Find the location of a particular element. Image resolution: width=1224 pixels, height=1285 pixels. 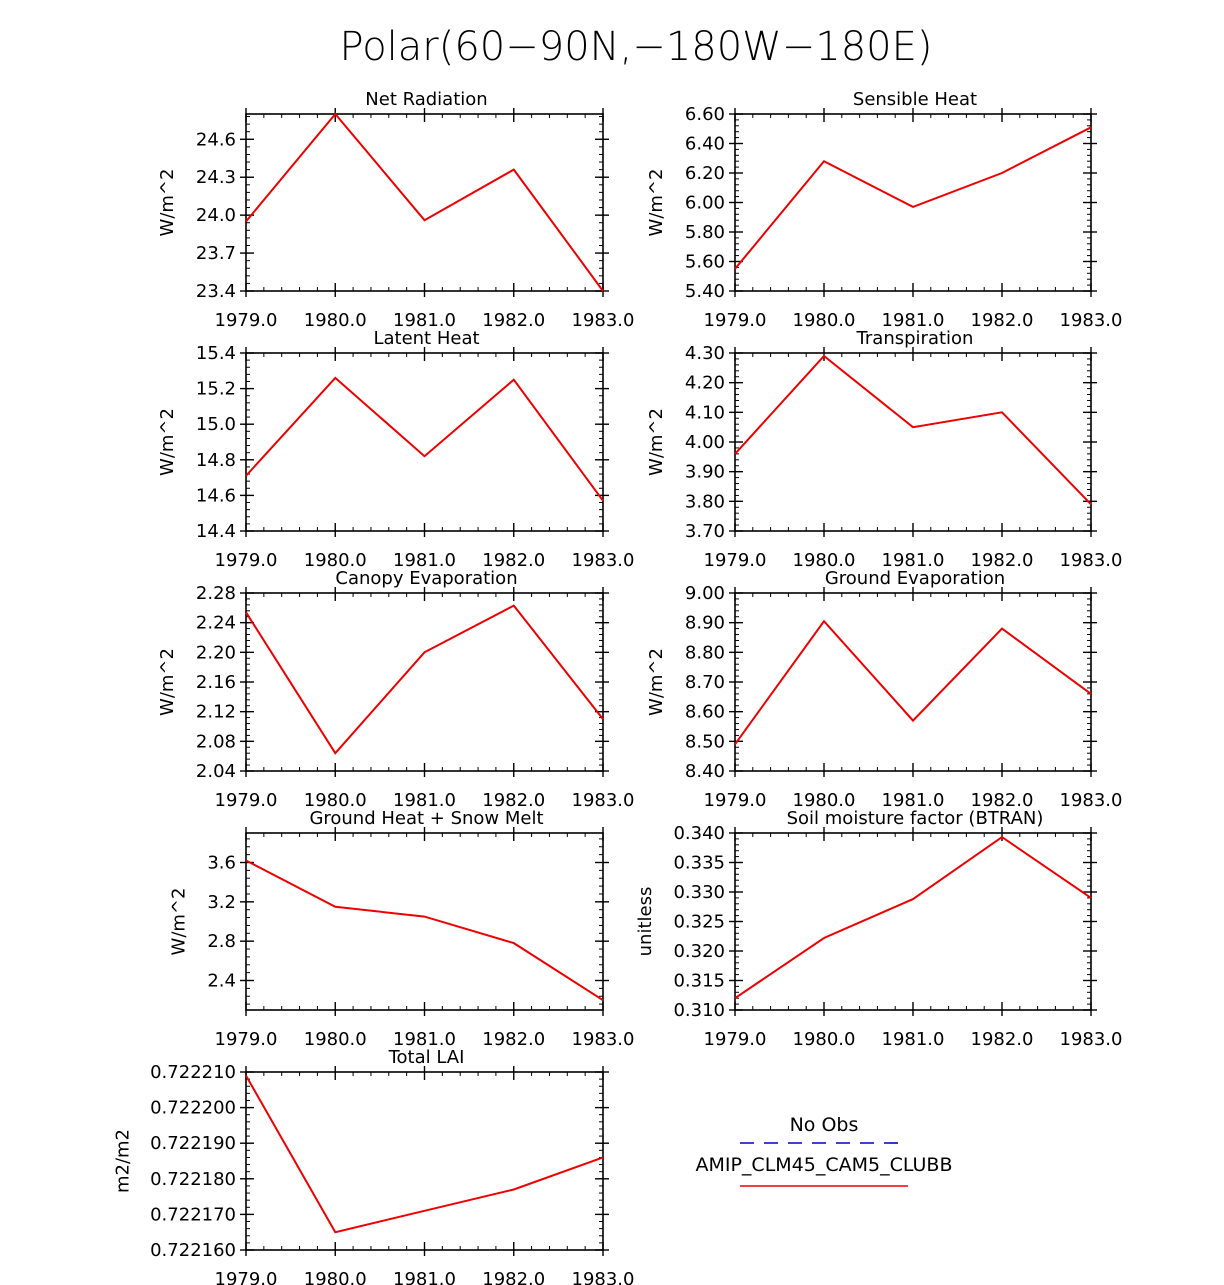

y-tick-label: 2.8 is located at coordinates (221, 941).